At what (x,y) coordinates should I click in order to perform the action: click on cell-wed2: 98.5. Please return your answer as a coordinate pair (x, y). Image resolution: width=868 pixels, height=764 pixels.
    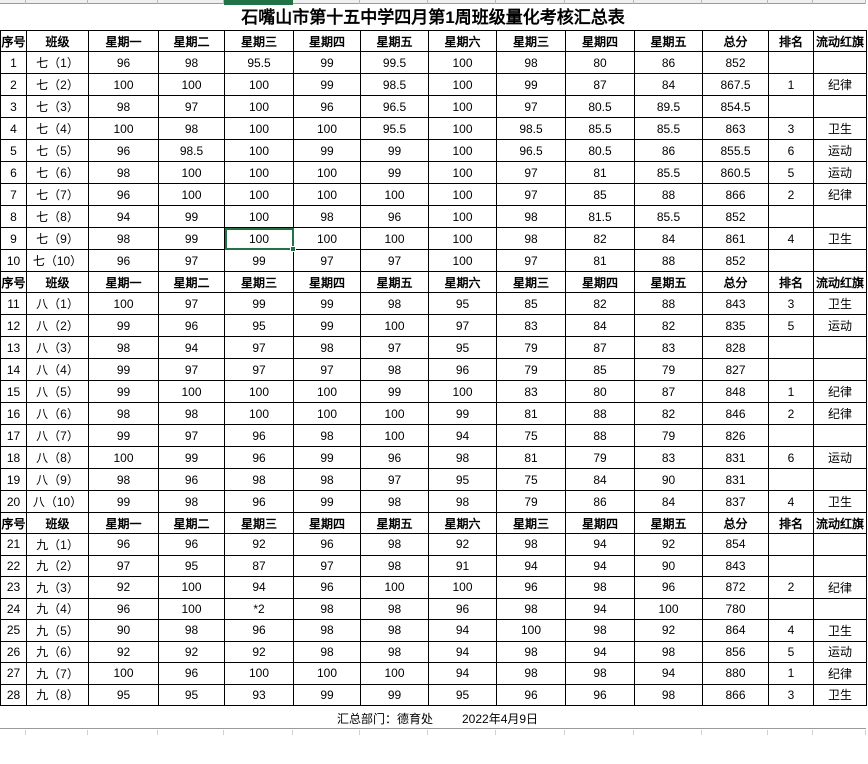
    Looking at the image, I should click on (531, 128).